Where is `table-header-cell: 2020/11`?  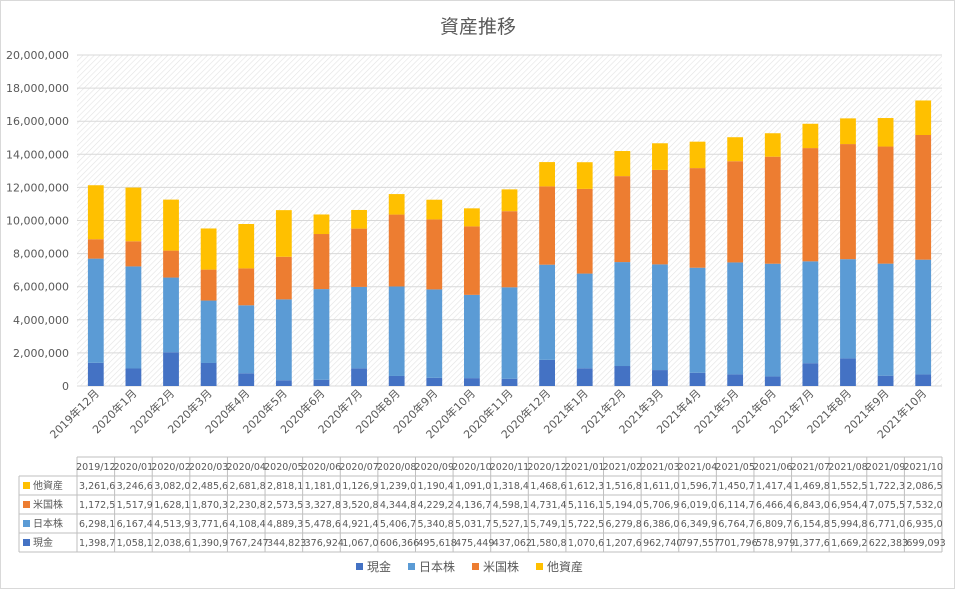 table-header-cell: 2020/11 is located at coordinates (509, 467).